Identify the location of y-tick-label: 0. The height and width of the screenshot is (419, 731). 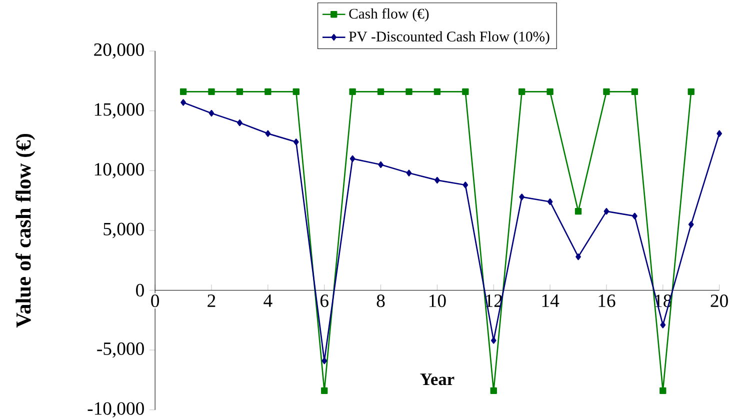
(140, 290).